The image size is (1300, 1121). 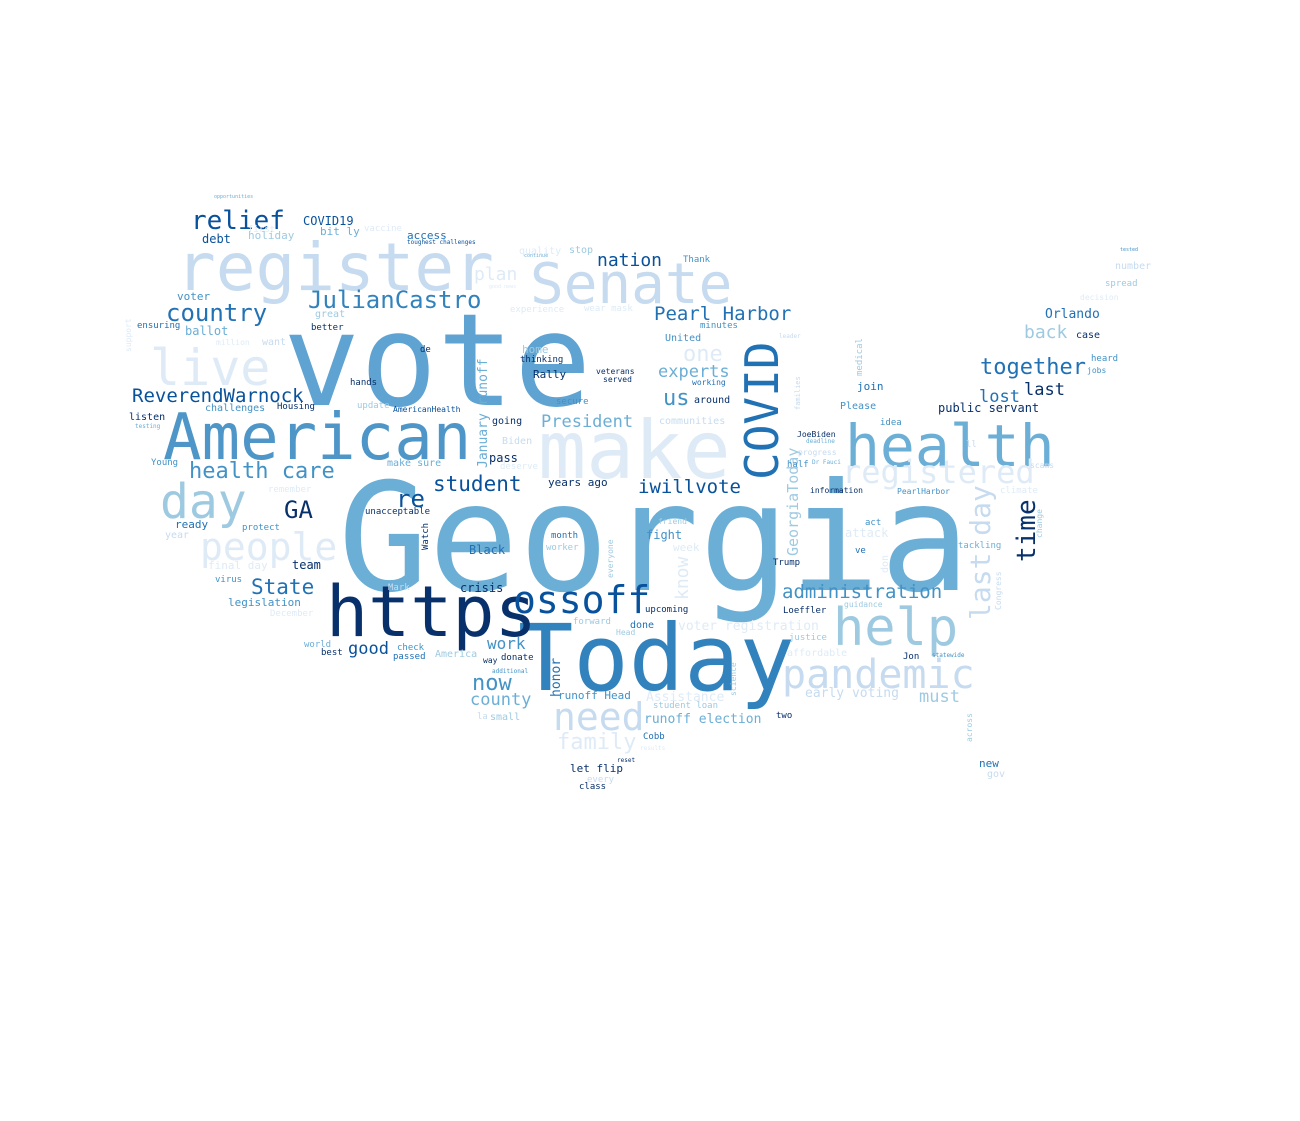 What do you see at coordinates (562, 548) in the screenshot?
I see `cloud-word: worker` at bounding box center [562, 548].